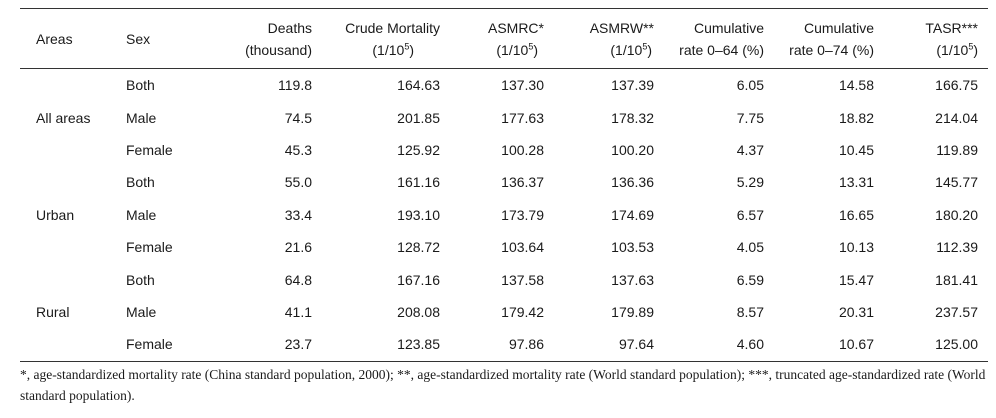  What do you see at coordinates (53, 311) in the screenshot?
I see `cell-area: Rural` at bounding box center [53, 311].